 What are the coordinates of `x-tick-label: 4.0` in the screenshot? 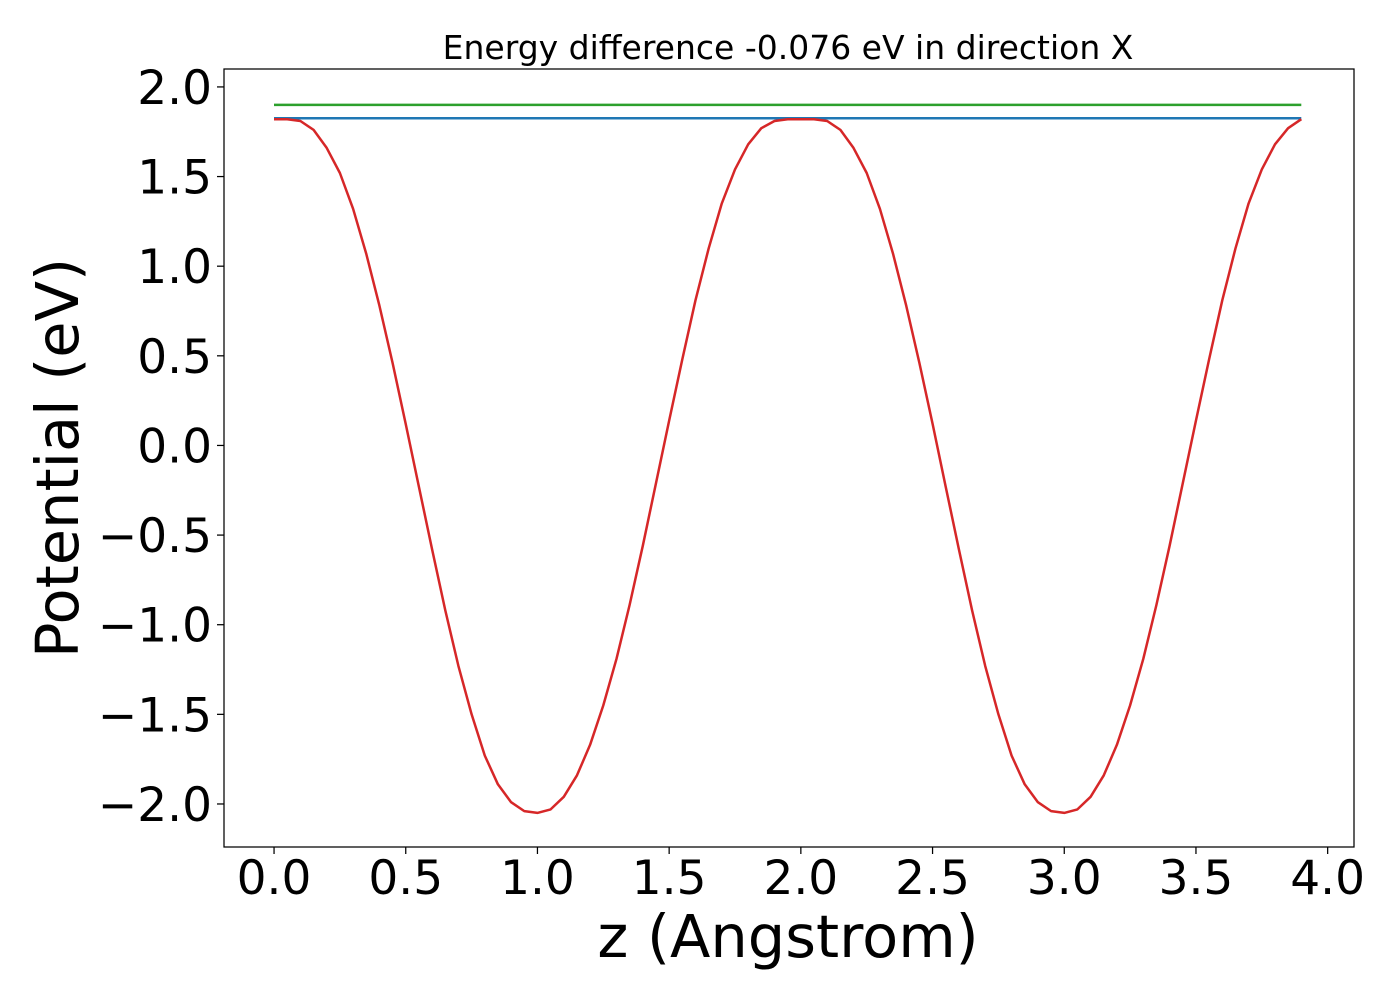 It's located at (1327, 878).